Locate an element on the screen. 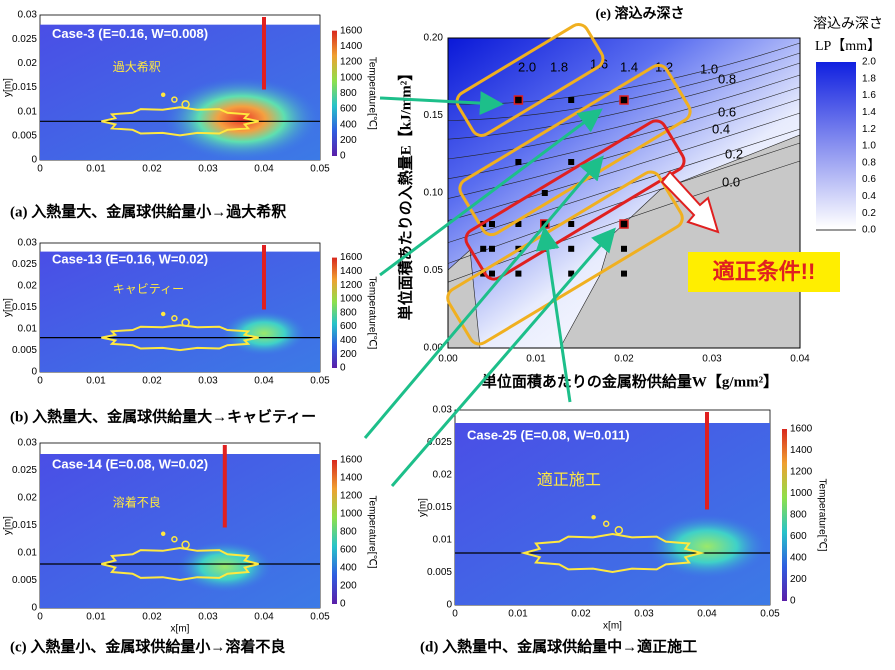 This screenshot has width=895, height=670. contour-label: 1.4 is located at coordinates (629, 66).